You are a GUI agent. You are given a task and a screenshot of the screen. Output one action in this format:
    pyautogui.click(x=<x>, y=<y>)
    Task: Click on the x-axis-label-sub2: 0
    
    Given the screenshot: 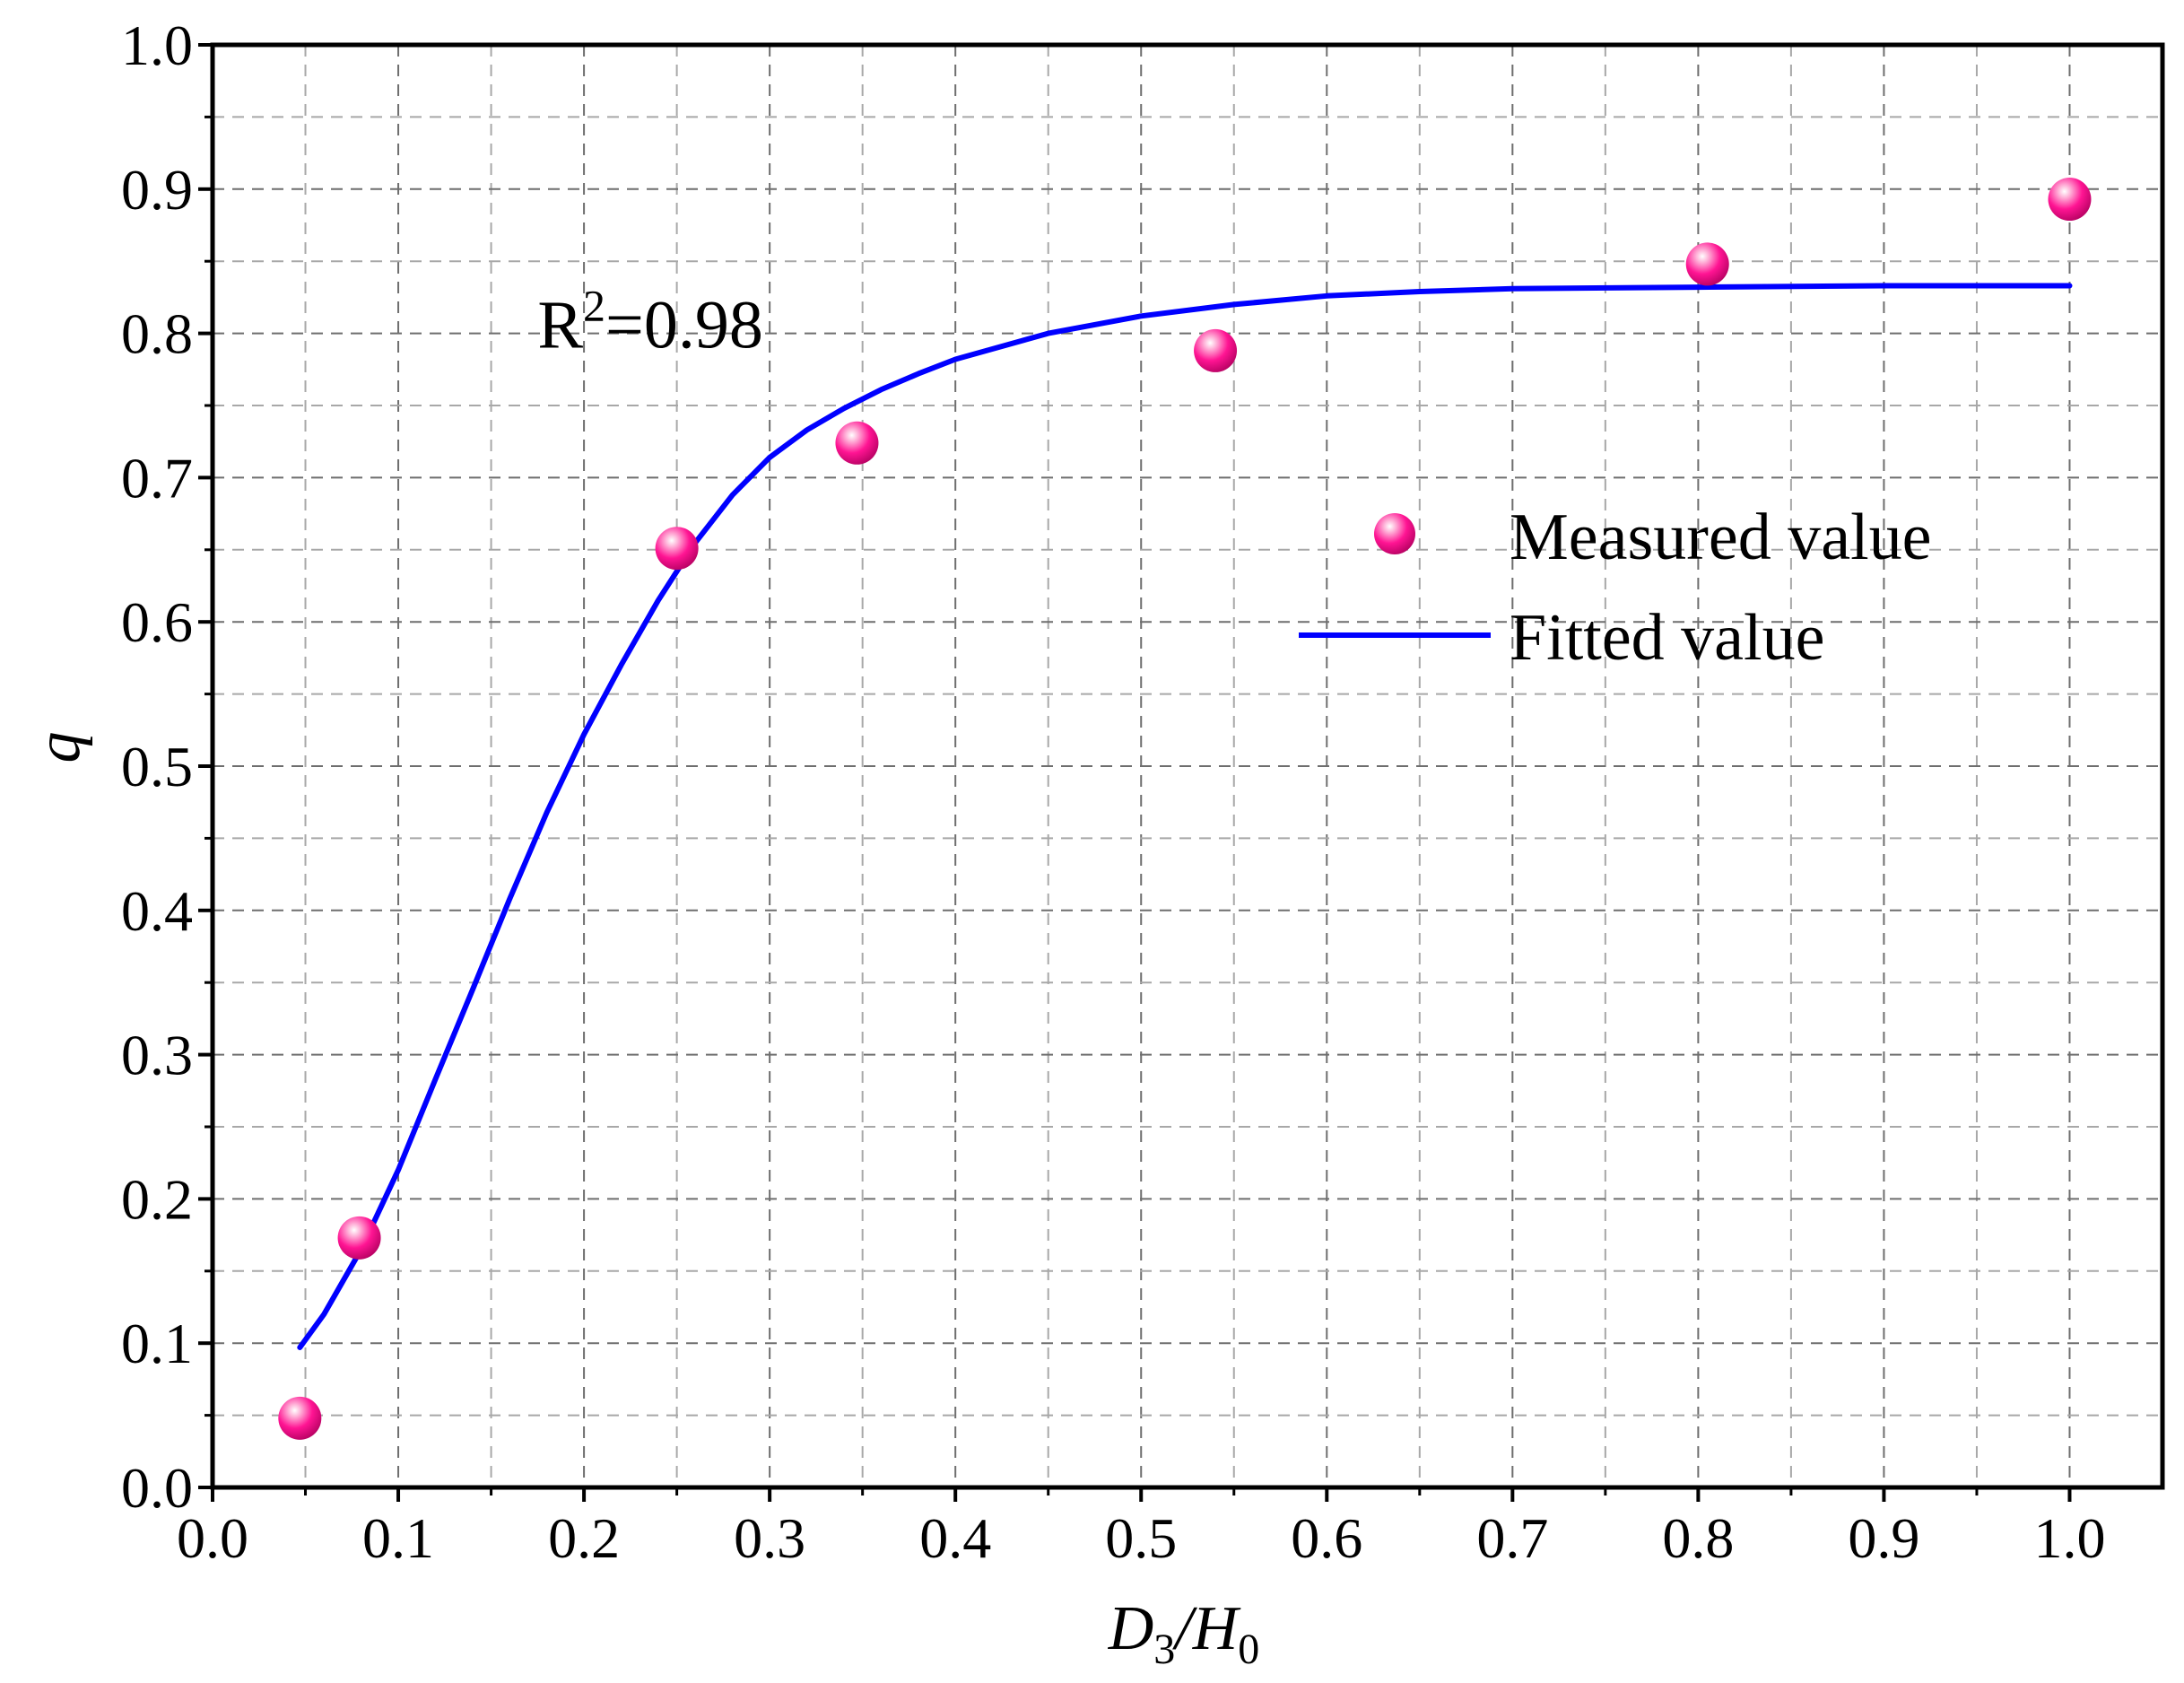 What is the action you would take?
    pyautogui.click(x=1248, y=1649)
    